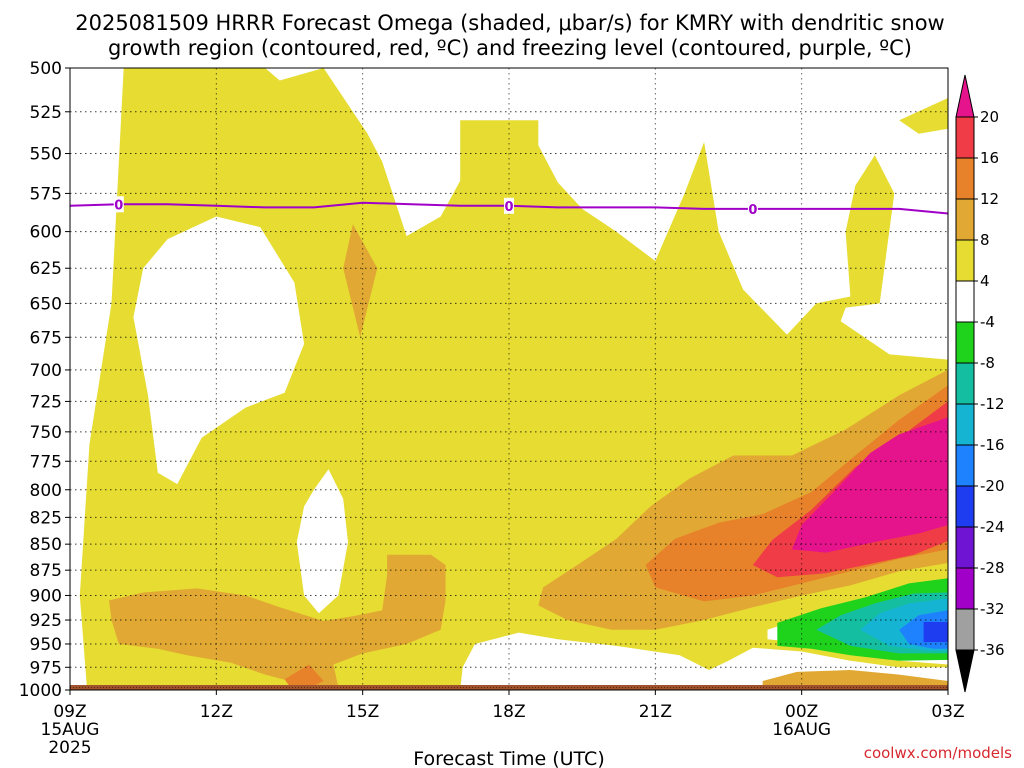 The width and height of the screenshot is (1024, 768). I want to click on y-tick-label: 975, so click(46, 668).